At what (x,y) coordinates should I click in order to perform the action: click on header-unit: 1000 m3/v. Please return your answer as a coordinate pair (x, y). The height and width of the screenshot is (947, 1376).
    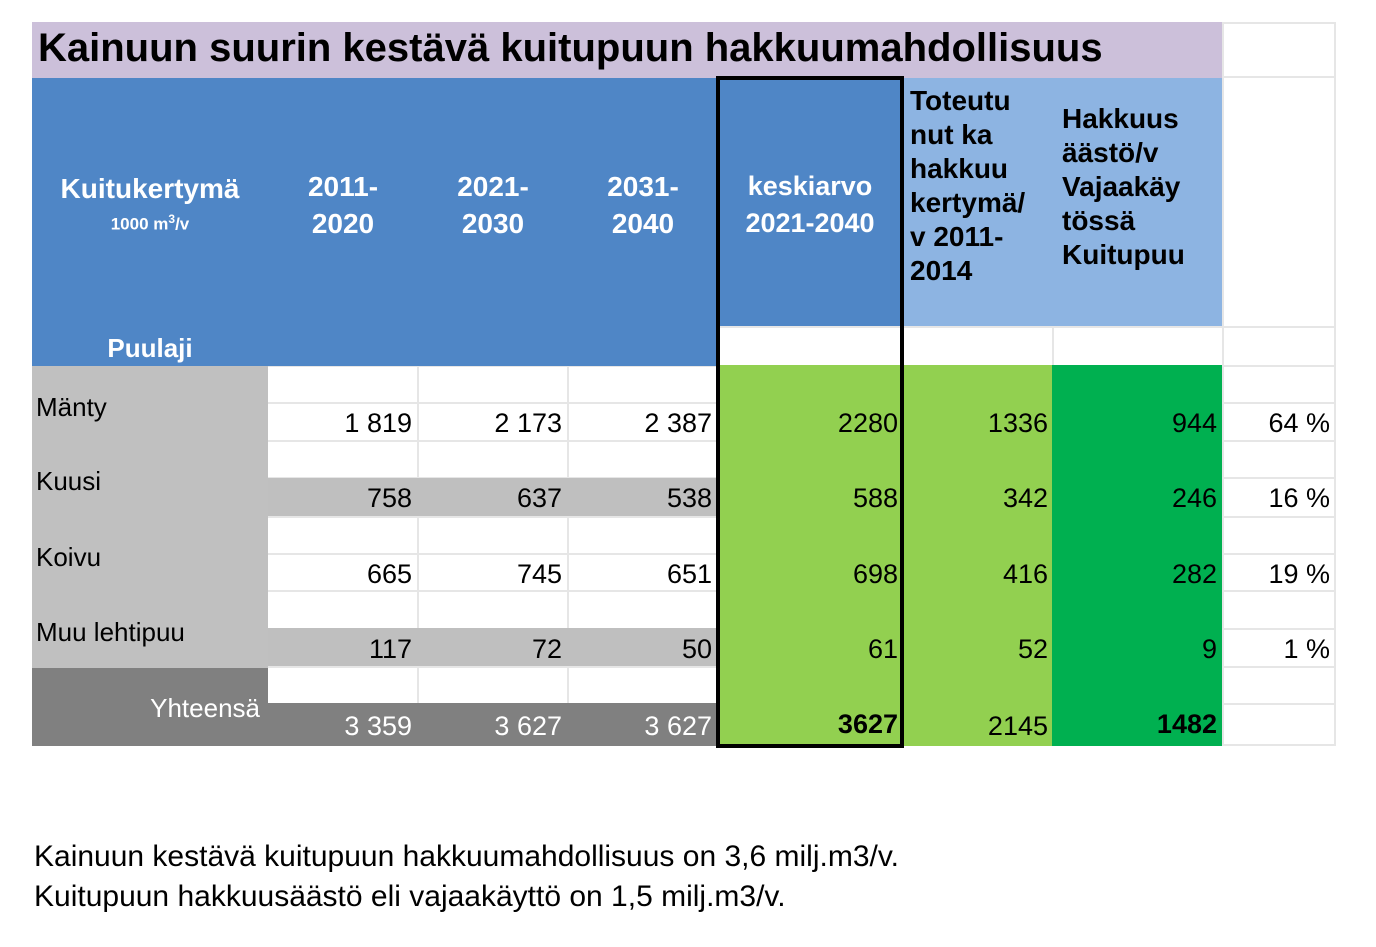
    Looking at the image, I should click on (150, 223).